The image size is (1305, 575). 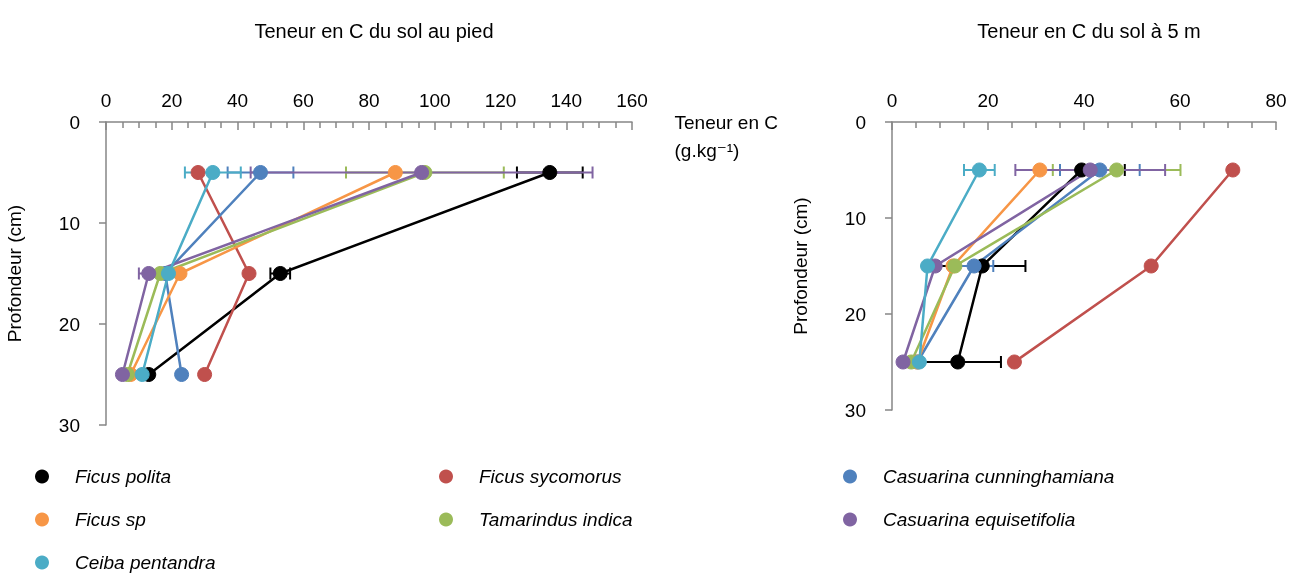 What do you see at coordinates (374, 31) in the screenshot?
I see `chart-title: Teneur en C du sol au pied` at bounding box center [374, 31].